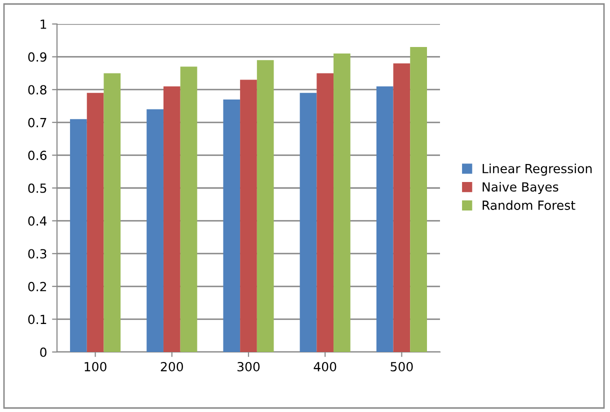  I want to click on legend-label: Naive Bayes, so click(520, 188).